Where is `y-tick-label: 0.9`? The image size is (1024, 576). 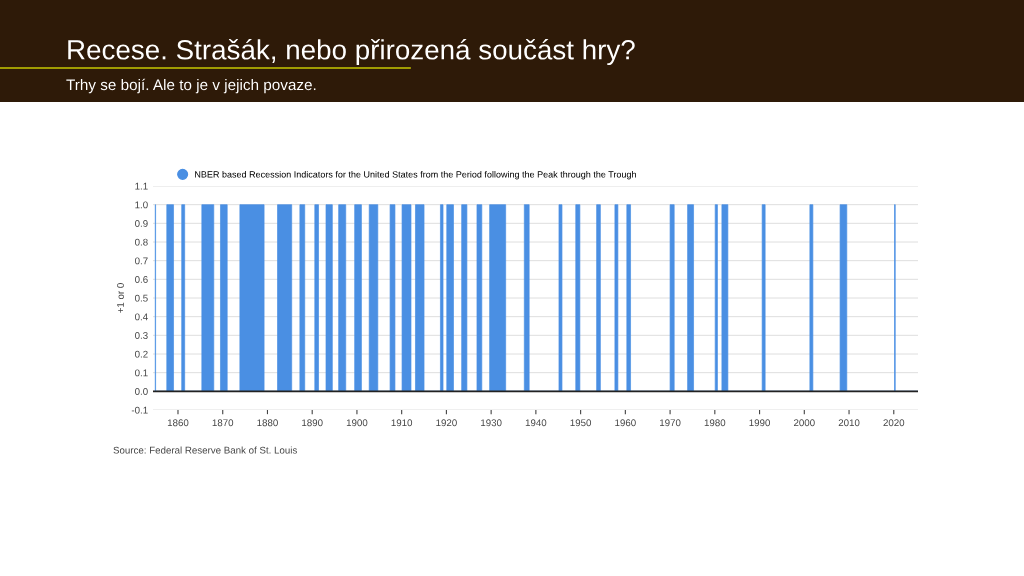
y-tick-label: 0.9 is located at coordinates (141, 223).